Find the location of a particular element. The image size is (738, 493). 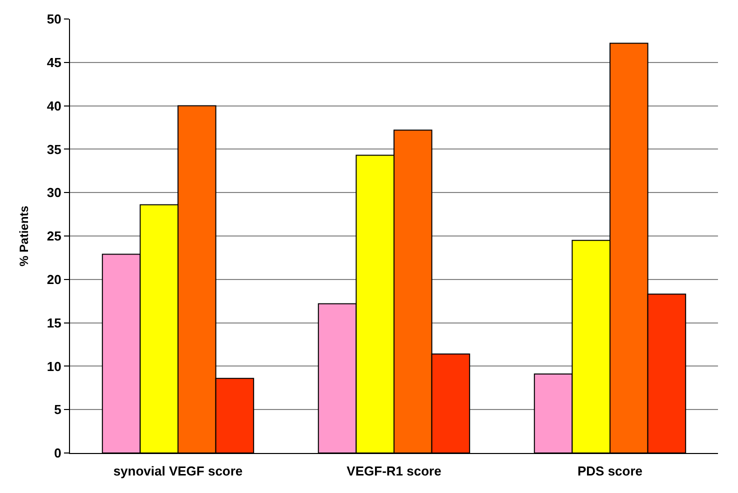

x-tick-label: synovial VEGF score is located at coordinates (178, 471).